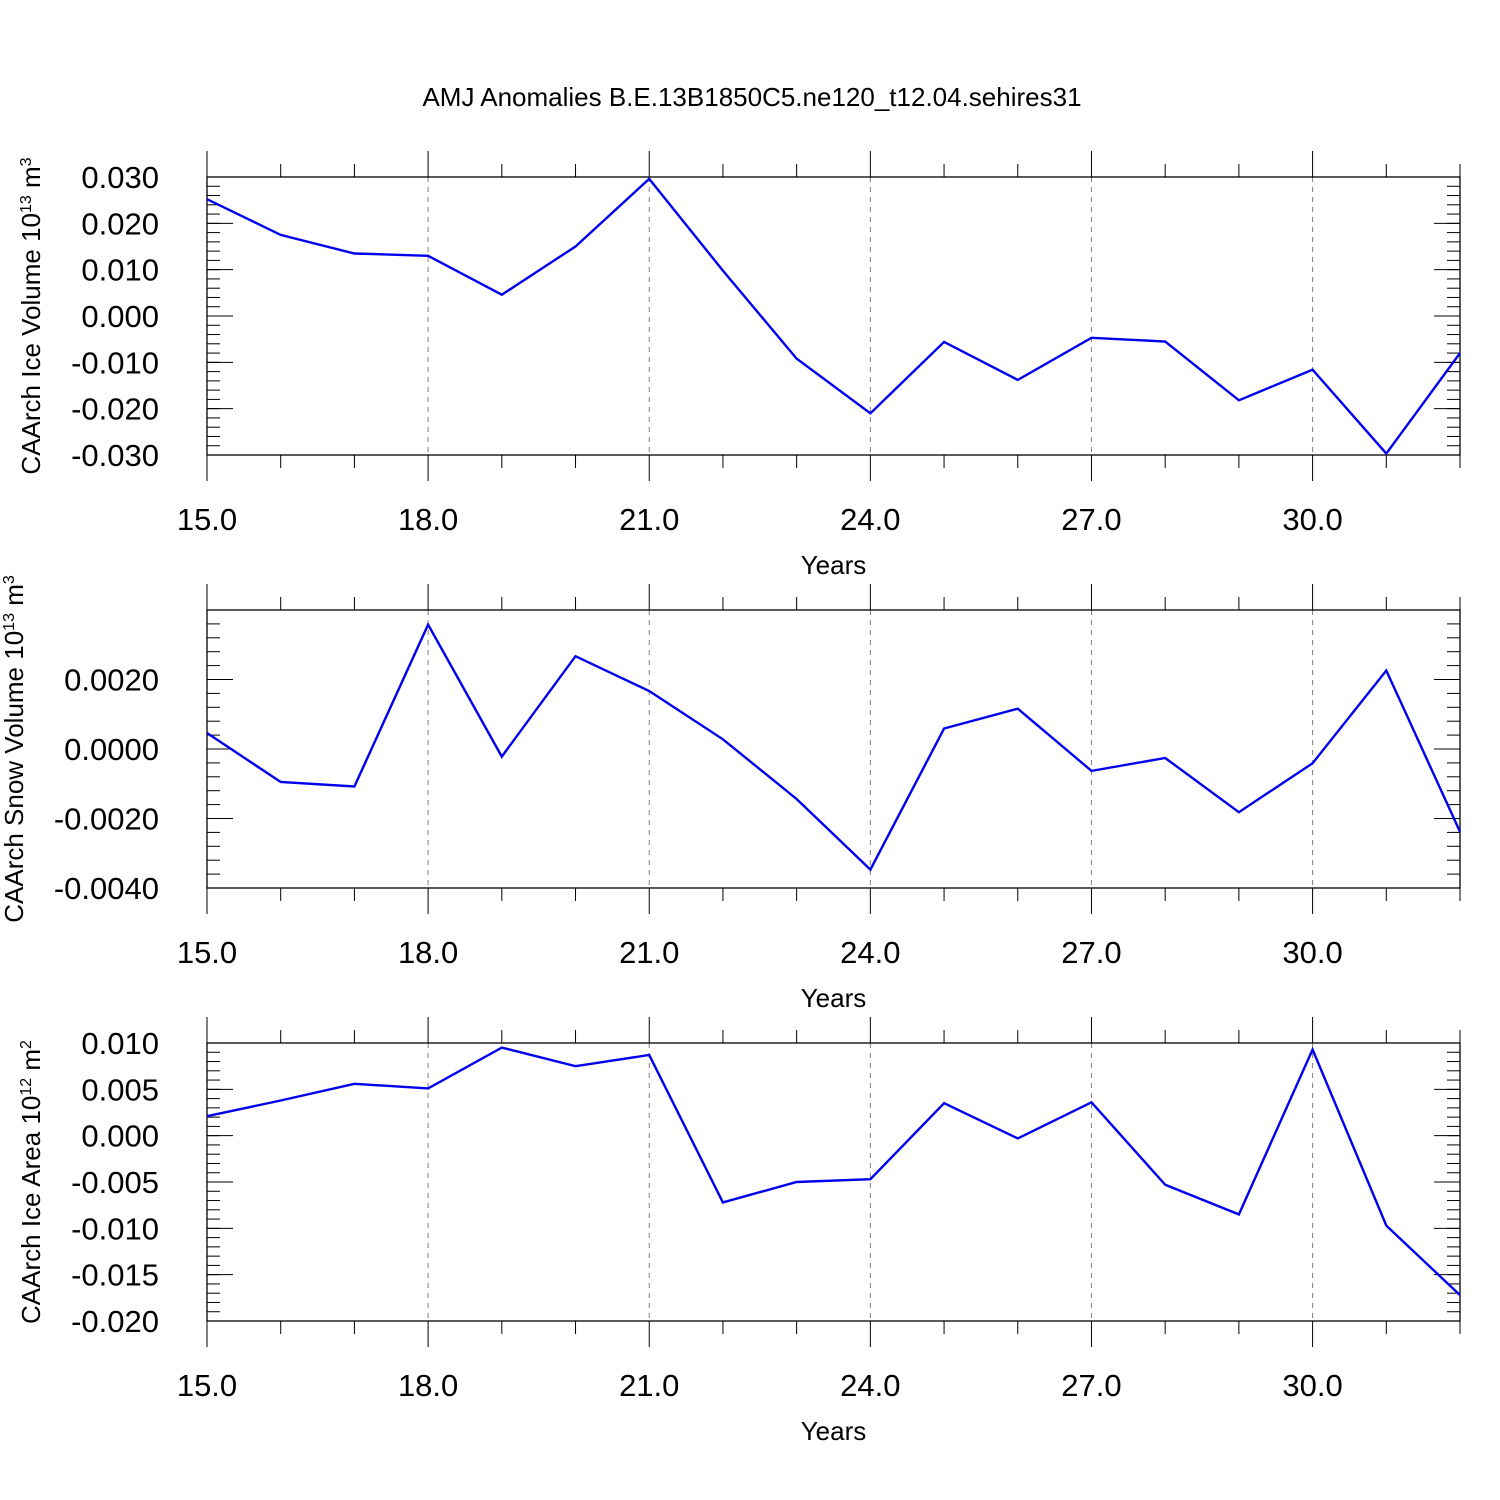  I want to click on y-axis-label-superscript: 12, so click(26, 1087).